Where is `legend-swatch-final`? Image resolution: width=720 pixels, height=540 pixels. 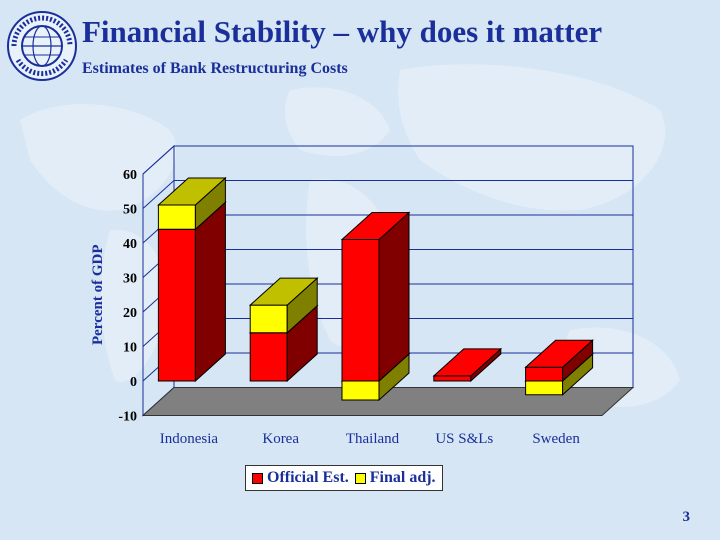
legend-swatch-final is located at coordinates (360, 478).